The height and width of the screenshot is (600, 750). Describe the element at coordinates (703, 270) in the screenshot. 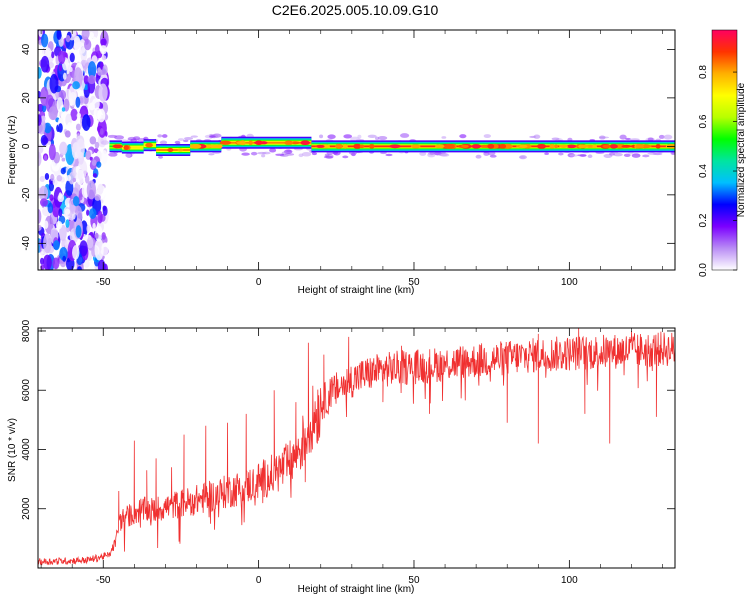

I see `colorbar-tick-label: 0.0` at that location.